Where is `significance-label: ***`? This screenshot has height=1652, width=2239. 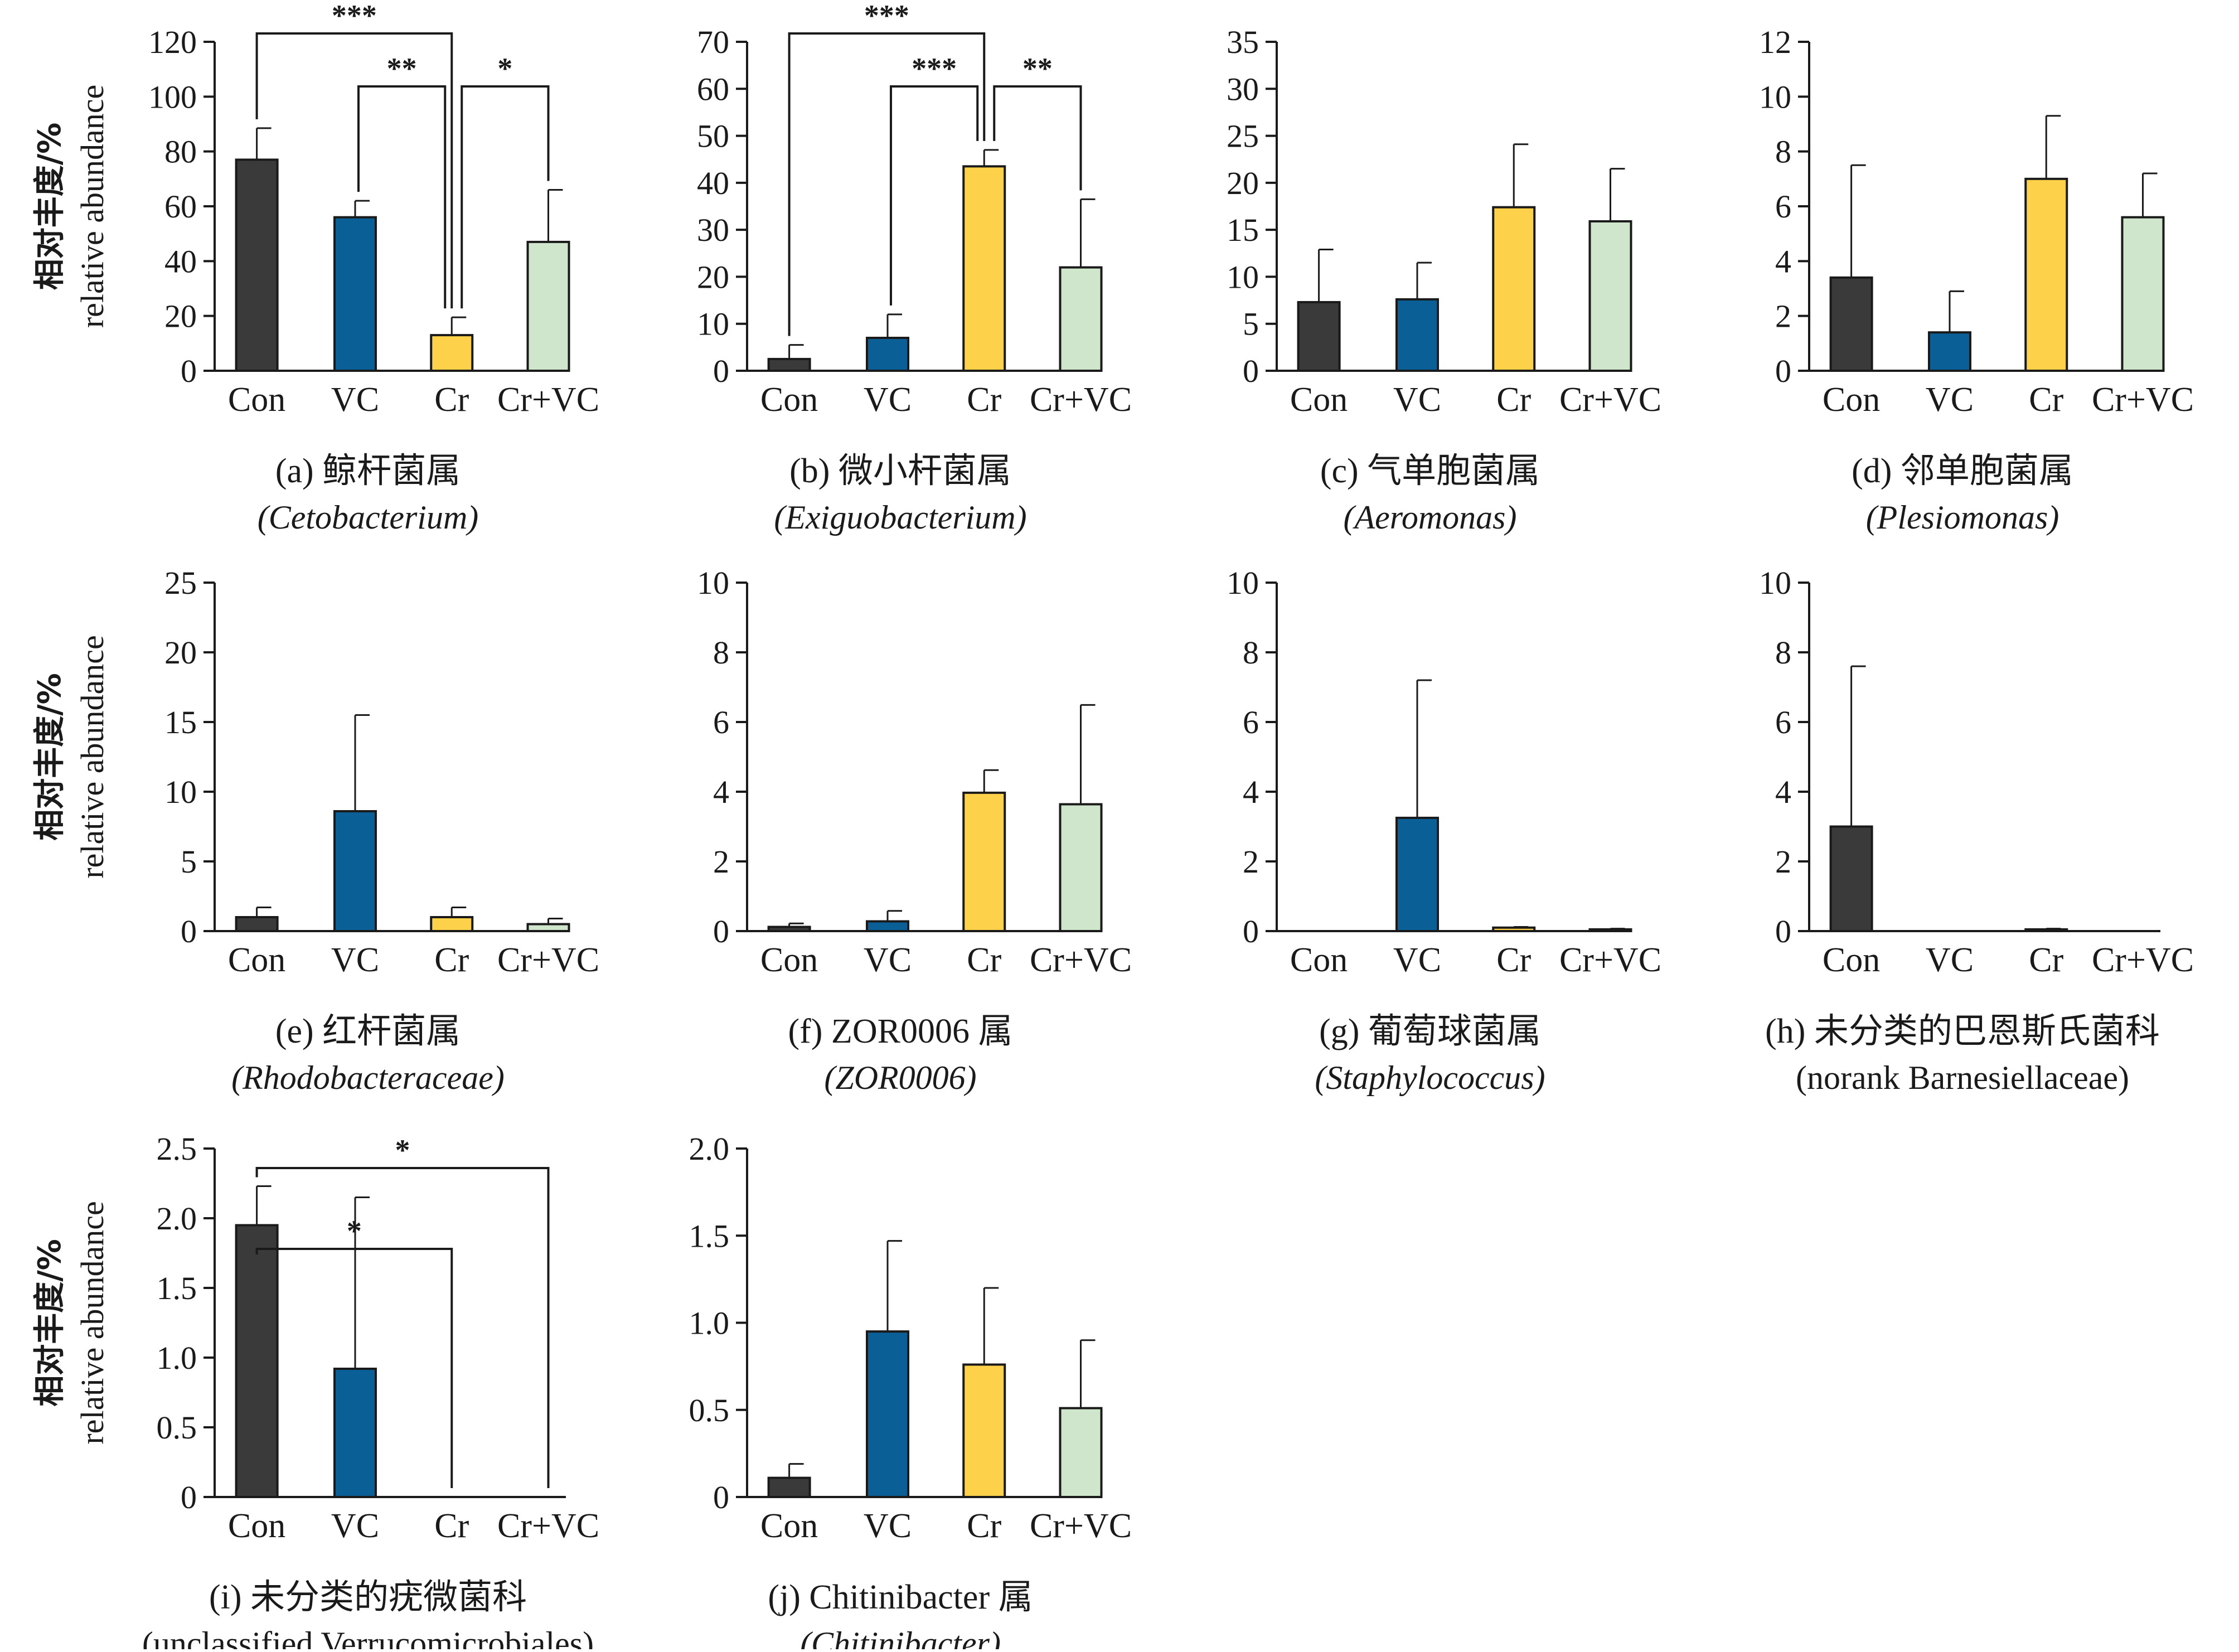
significance-label: *** is located at coordinates (935, 68).